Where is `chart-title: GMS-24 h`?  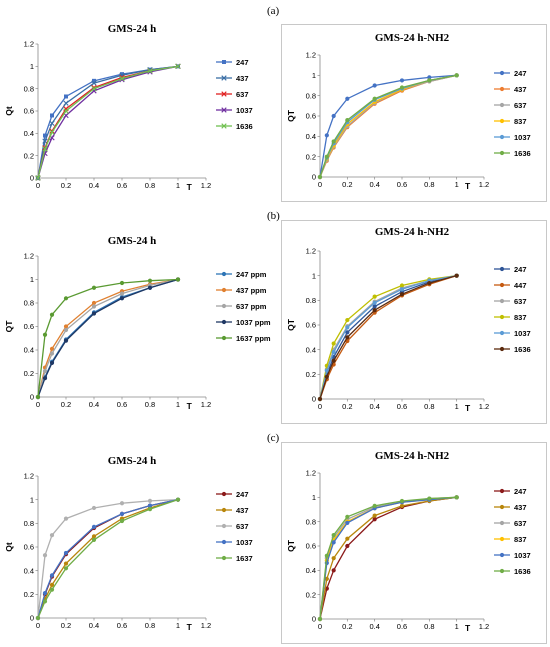
chart-title: GMS-24 h is located at coordinates (132, 461).